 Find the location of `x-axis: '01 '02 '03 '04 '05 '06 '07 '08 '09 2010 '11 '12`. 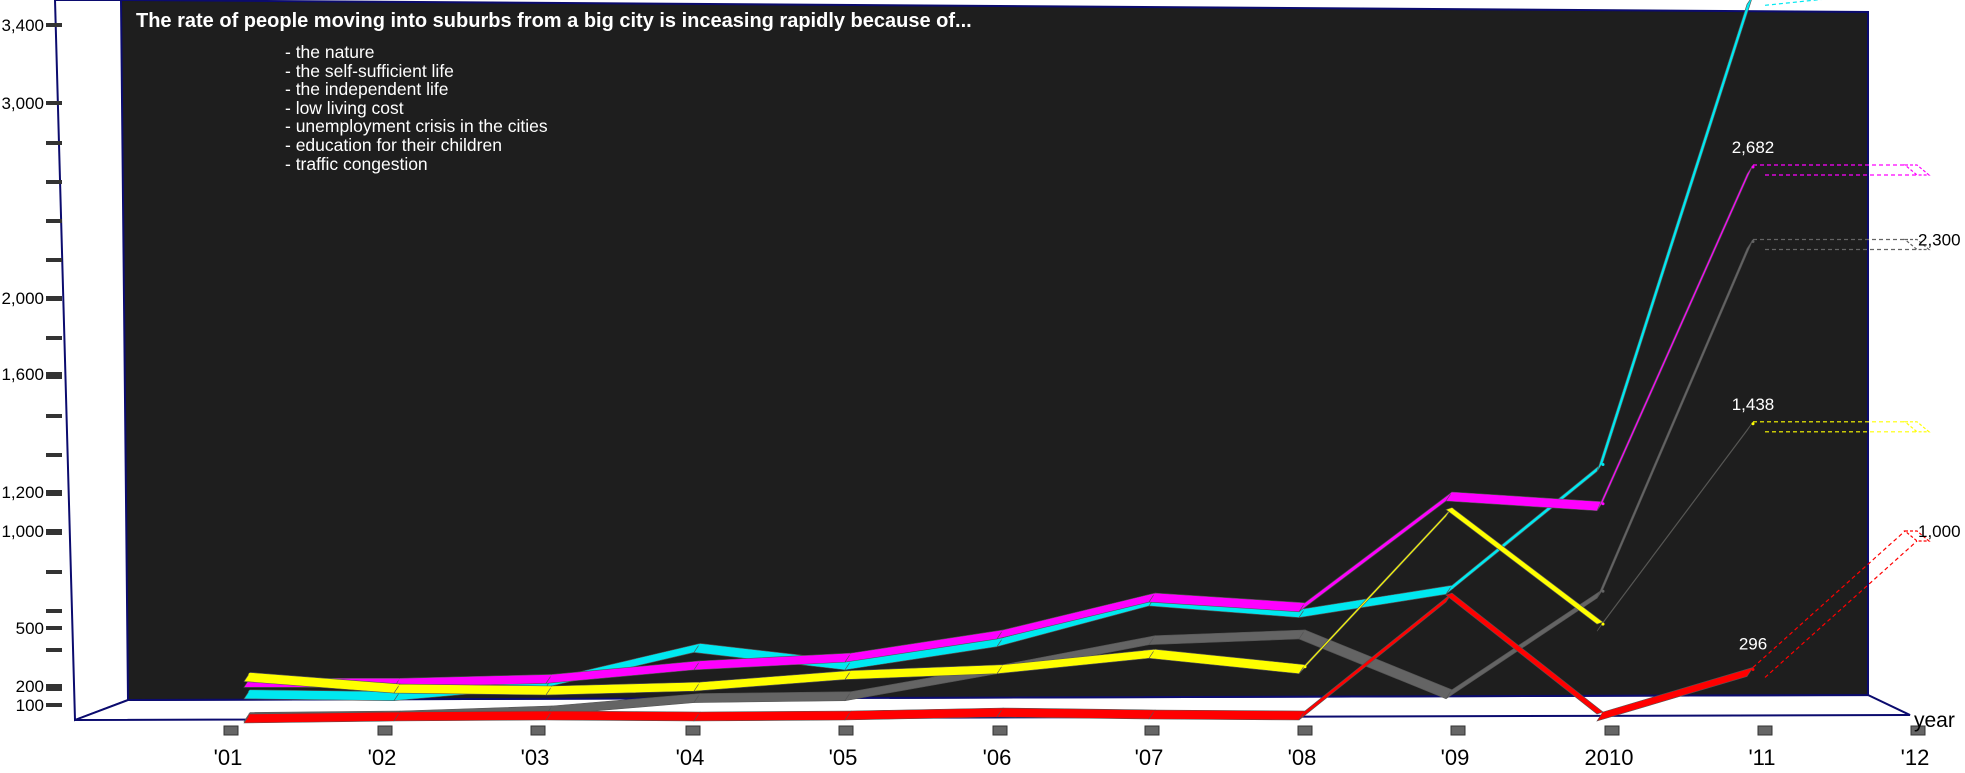

x-axis: '01 '02 '03 '04 '05 '06 '07 '08 '09 2010 '11 '12 is located at coordinates (1072, 747).